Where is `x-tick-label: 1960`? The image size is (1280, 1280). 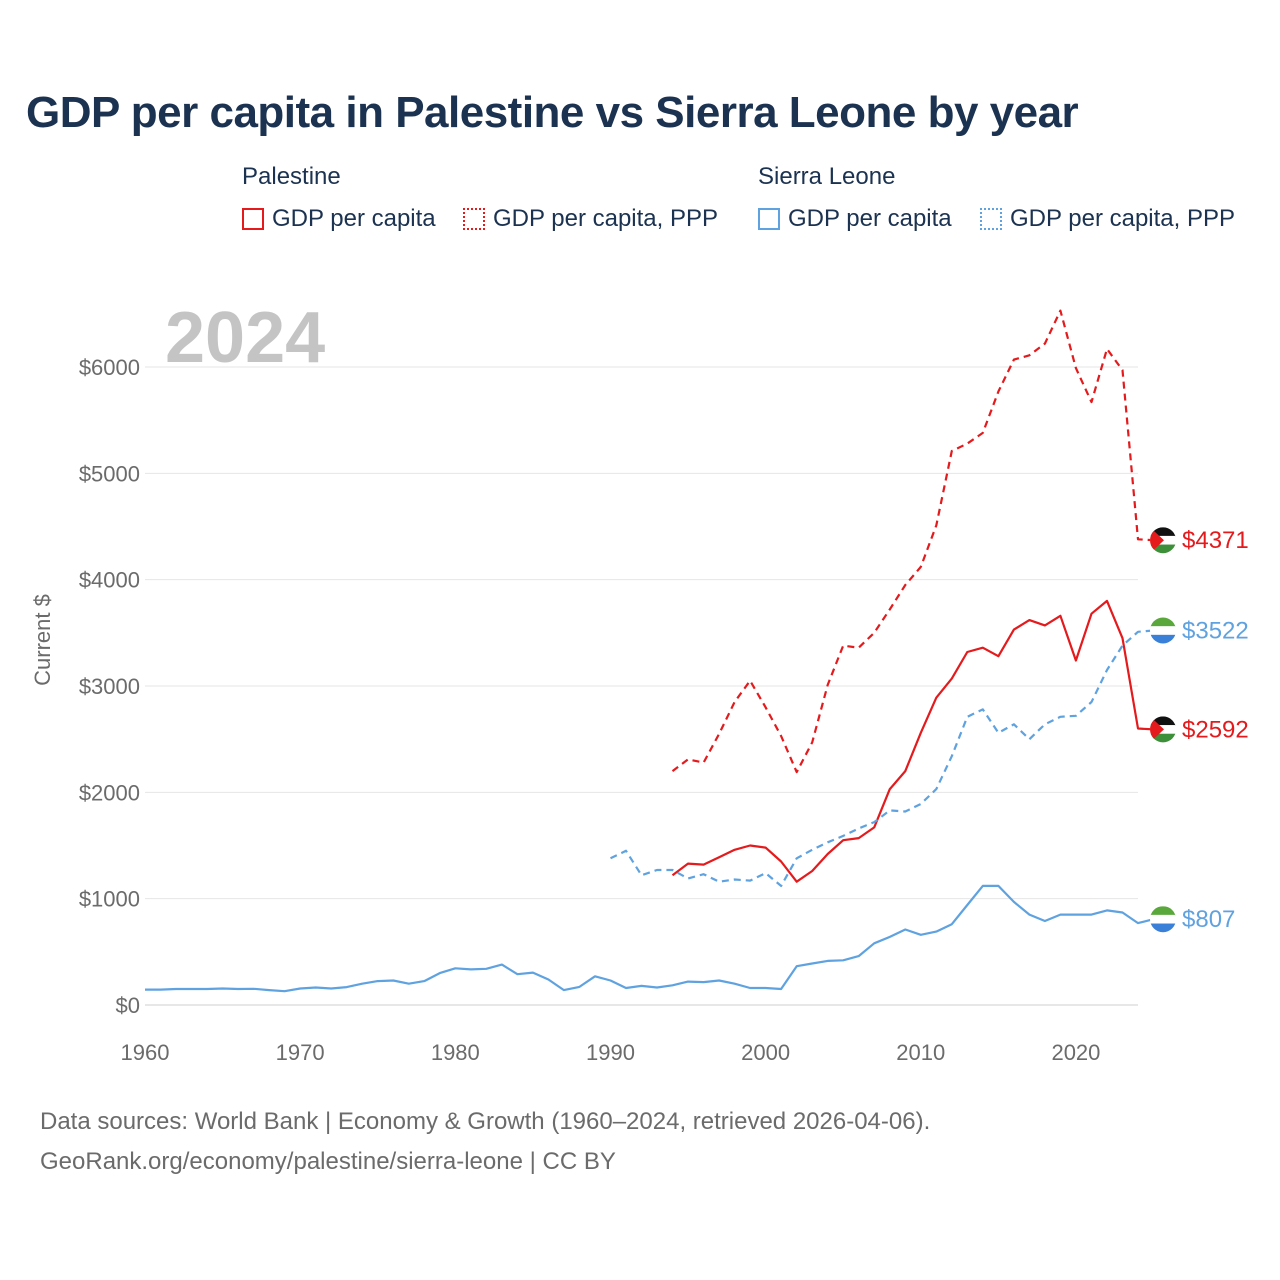
x-tick-label: 1960 is located at coordinates (145, 1052).